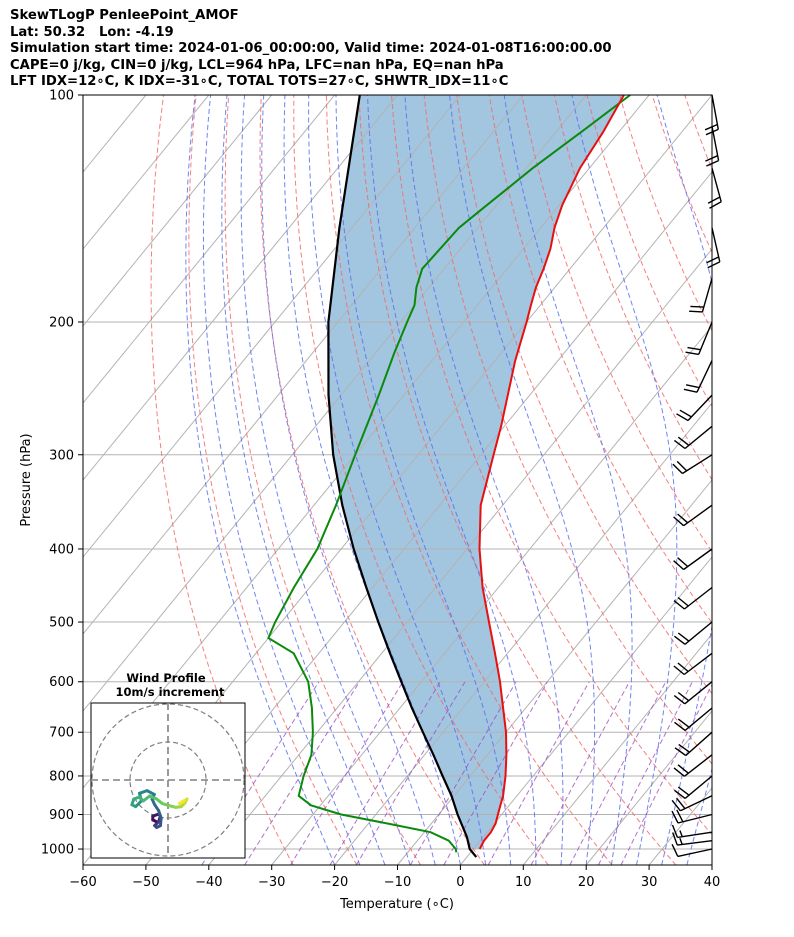  What do you see at coordinates (334, 882) in the screenshot?
I see `x-tick-label: −20` at bounding box center [334, 882].